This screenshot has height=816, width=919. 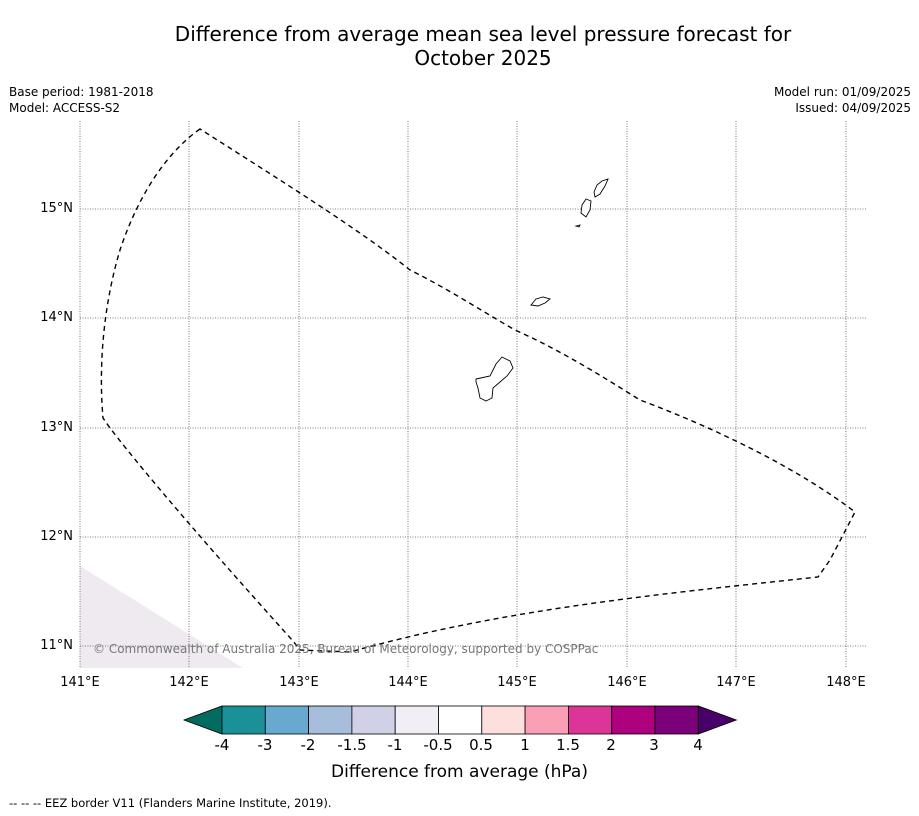 I want to click on lon-label-144: 144°E, so click(x=408, y=682).